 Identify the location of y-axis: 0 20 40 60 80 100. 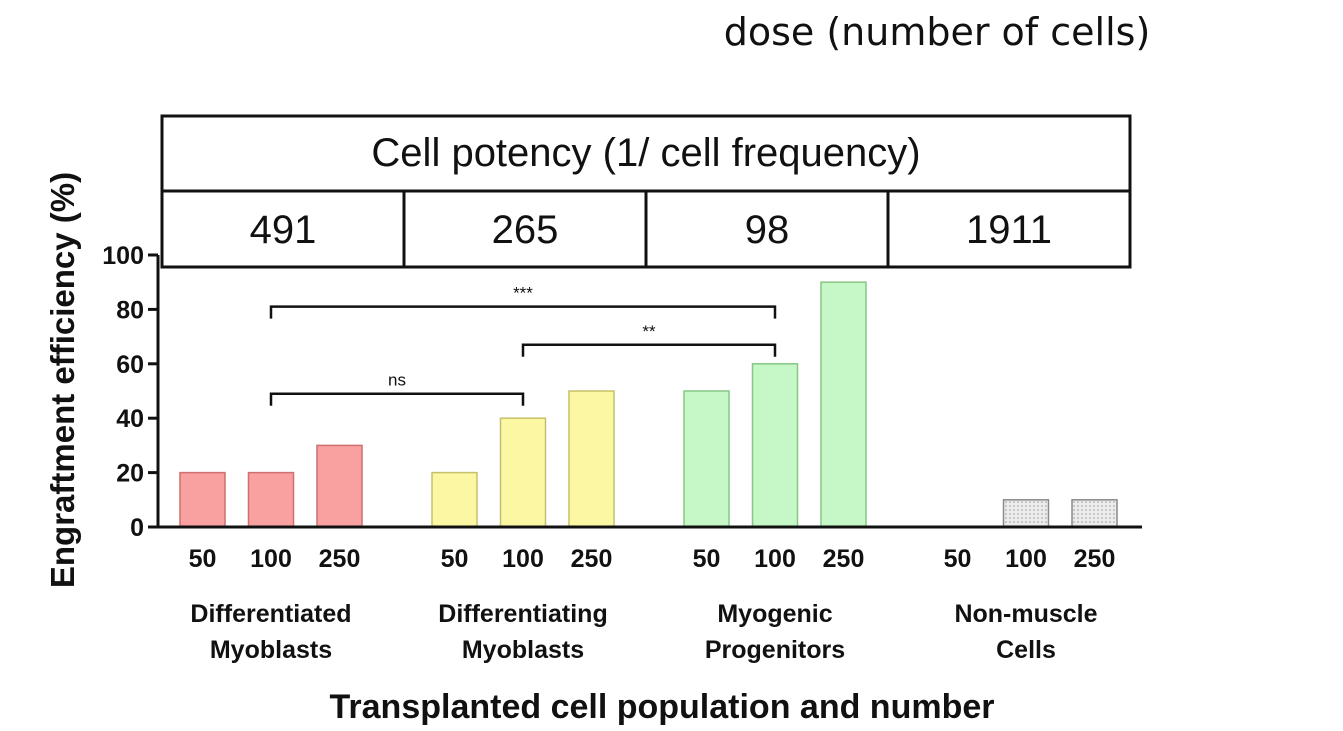
(131, 392).